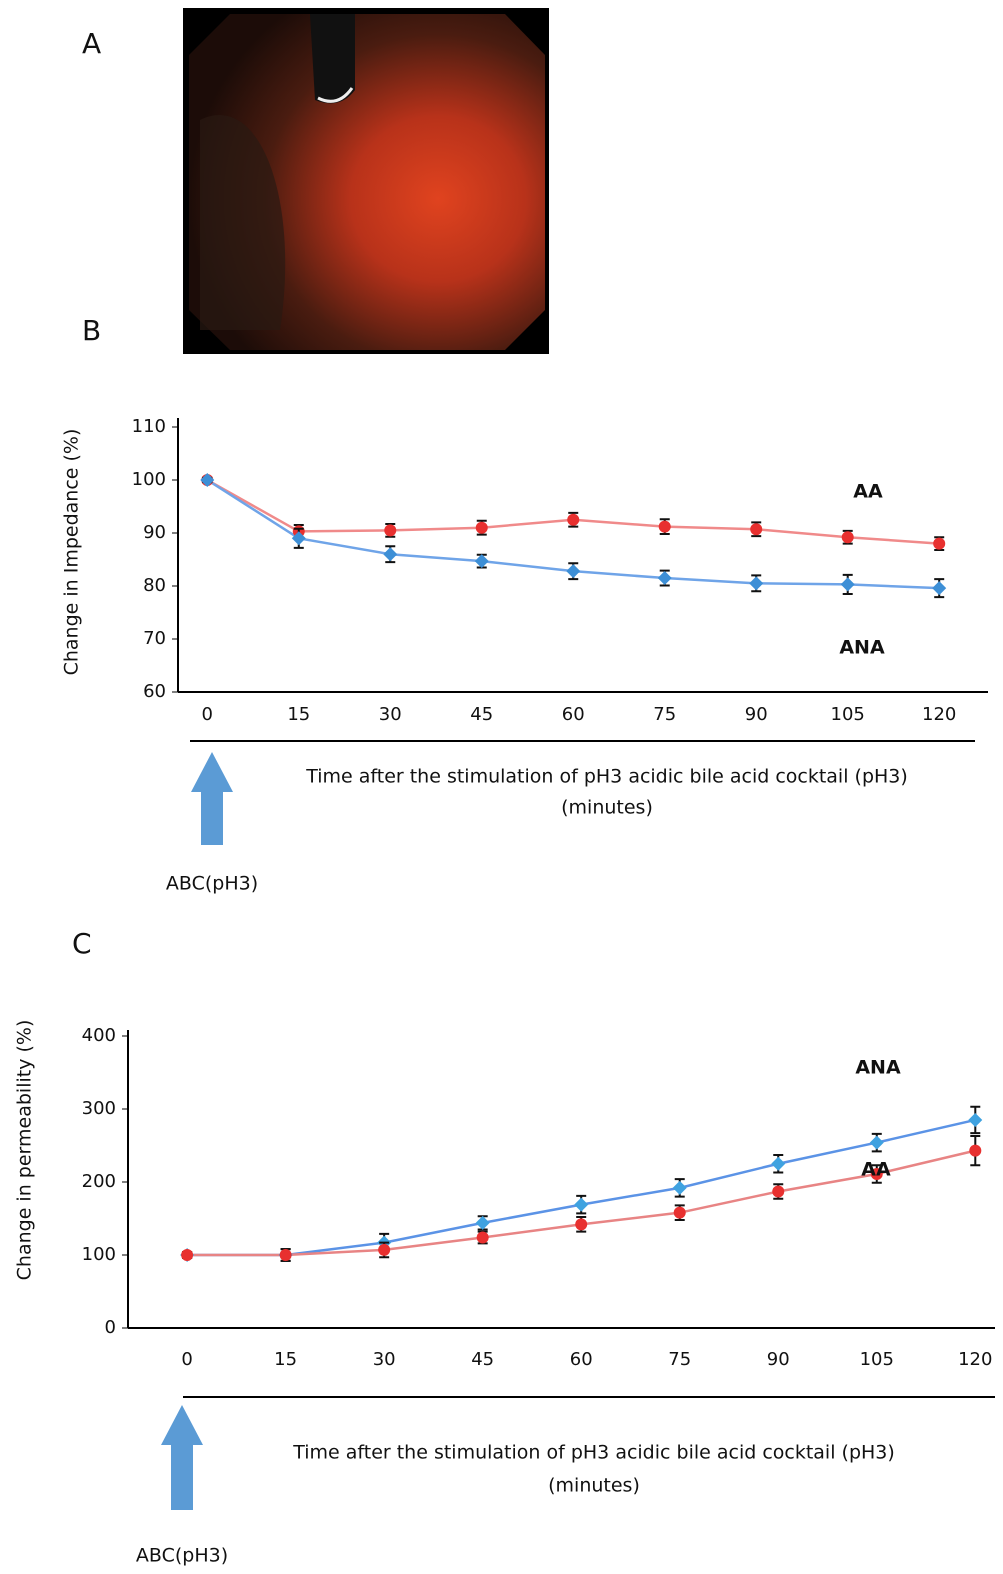 The width and height of the screenshot is (1003, 1574). What do you see at coordinates (99, 1108) in the screenshot?
I see `y-tick-label: 300` at bounding box center [99, 1108].